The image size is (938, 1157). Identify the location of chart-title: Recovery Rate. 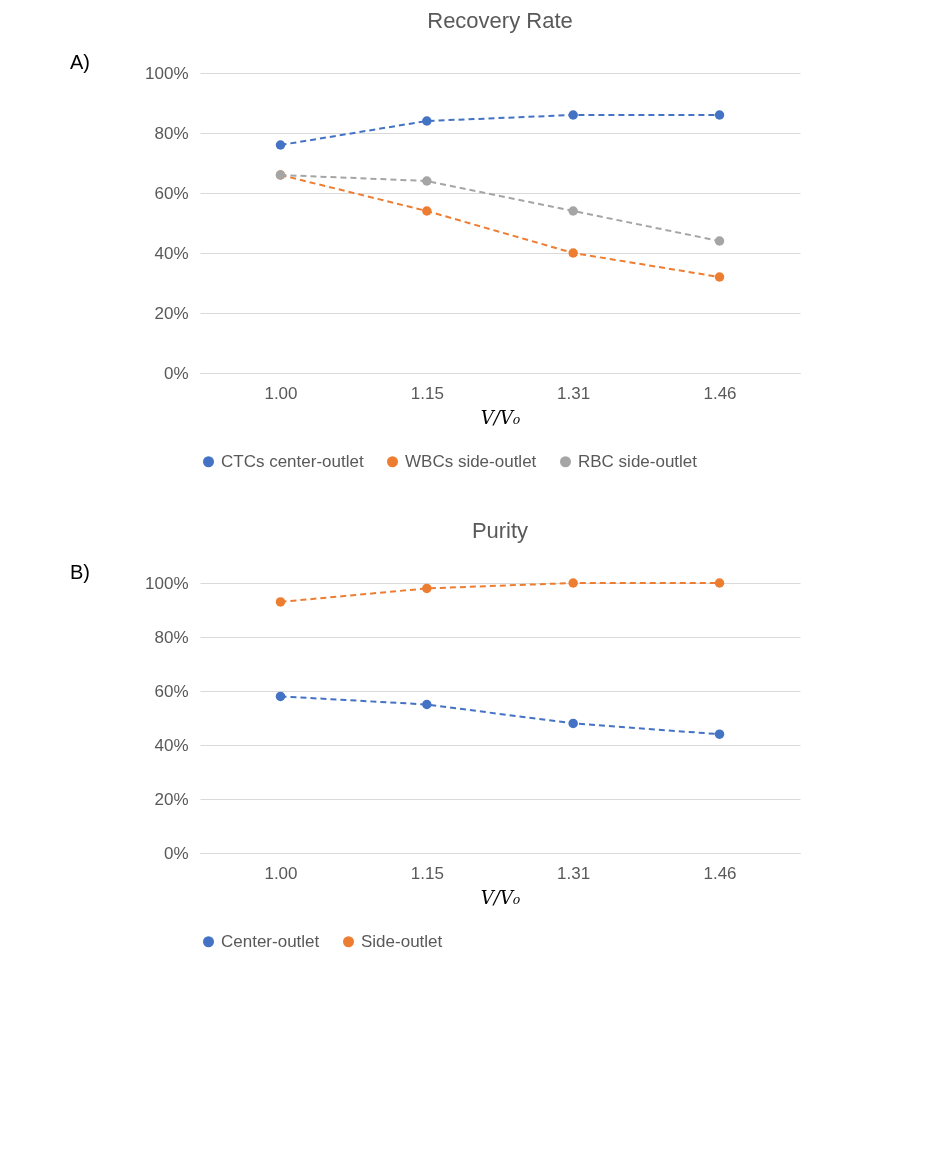
(500, 20).